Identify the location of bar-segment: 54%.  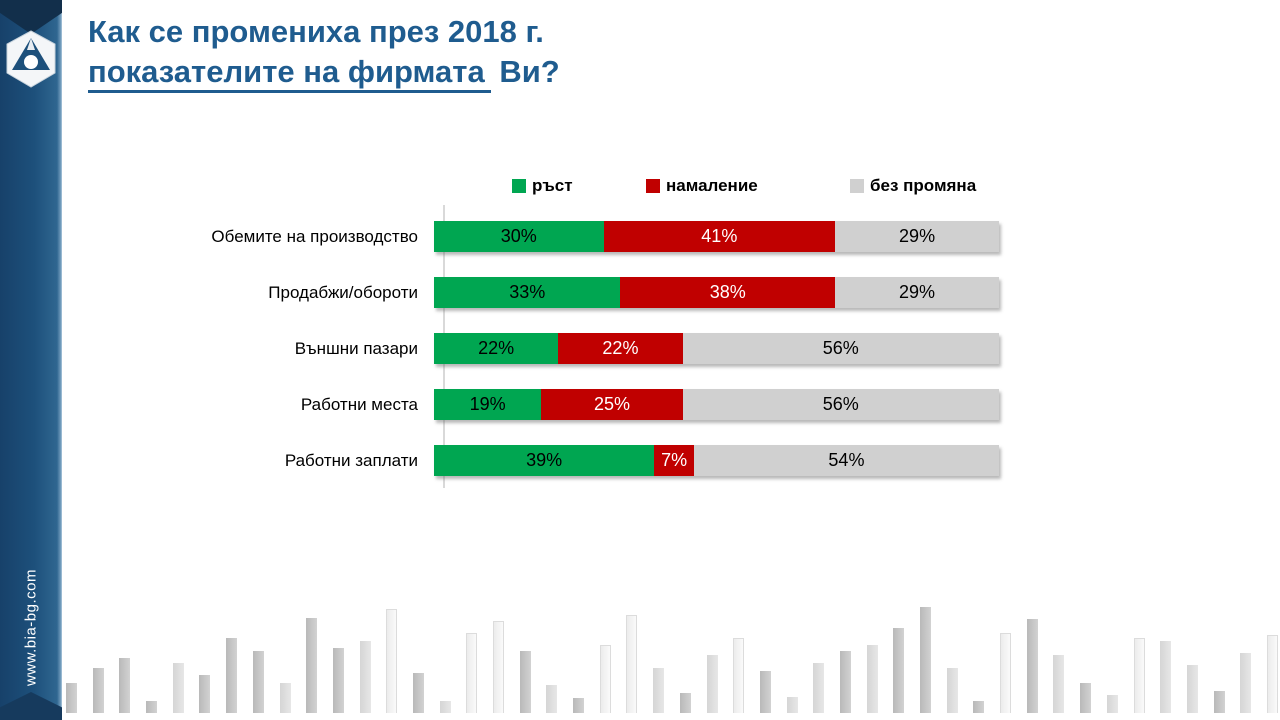
(846, 460).